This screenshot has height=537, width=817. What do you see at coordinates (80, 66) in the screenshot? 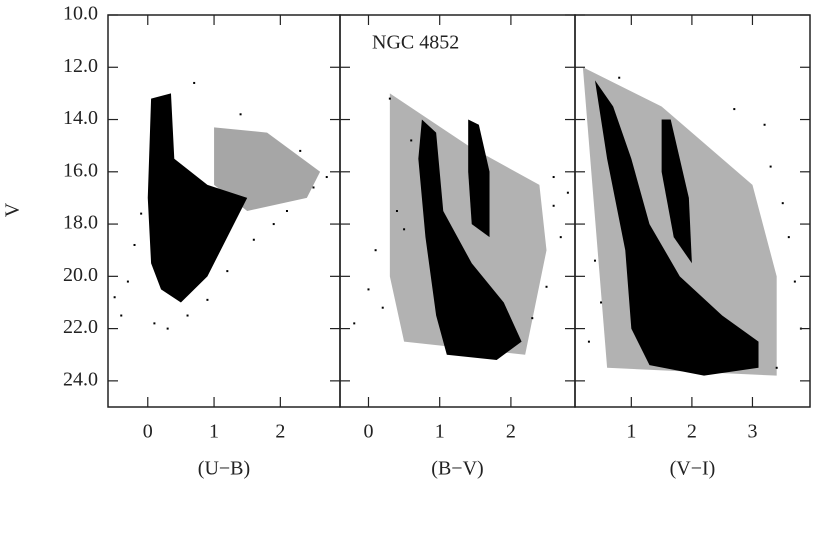
I see `y-tick-label: 12.0` at bounding box center [80, 66].